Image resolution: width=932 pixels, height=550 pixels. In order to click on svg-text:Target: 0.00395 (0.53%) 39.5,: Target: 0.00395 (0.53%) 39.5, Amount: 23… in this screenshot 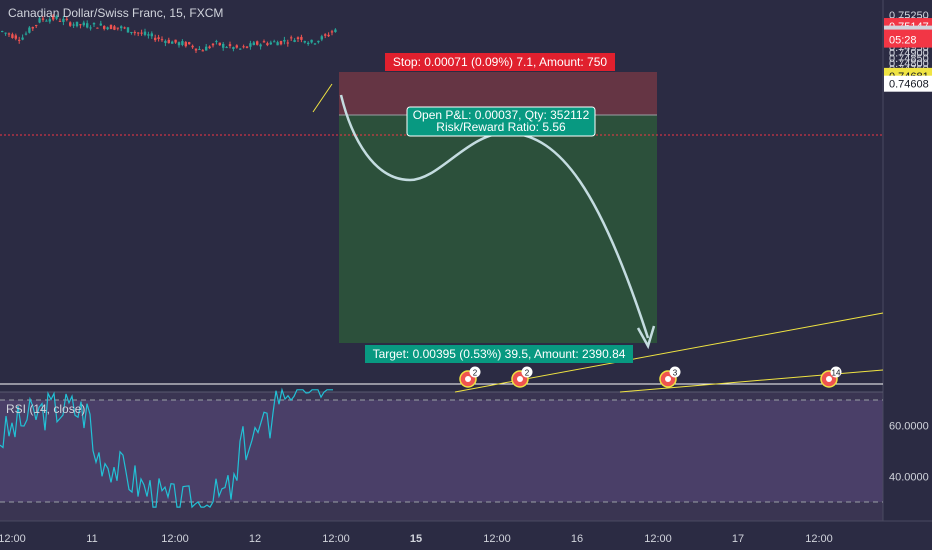, I will do `click(499, 354)`.